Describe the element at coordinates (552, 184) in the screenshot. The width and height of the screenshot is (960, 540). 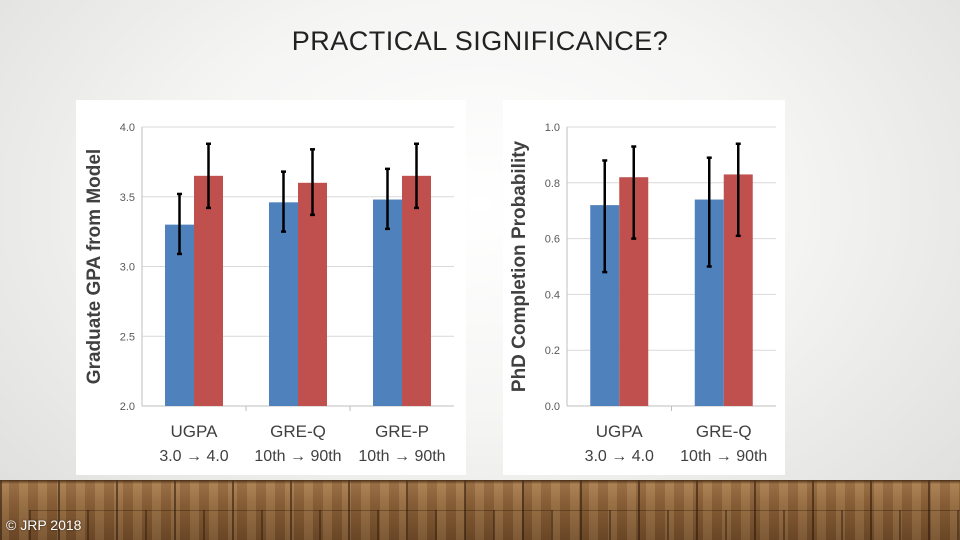
I see `y-tick-label: 0.8` at that location.